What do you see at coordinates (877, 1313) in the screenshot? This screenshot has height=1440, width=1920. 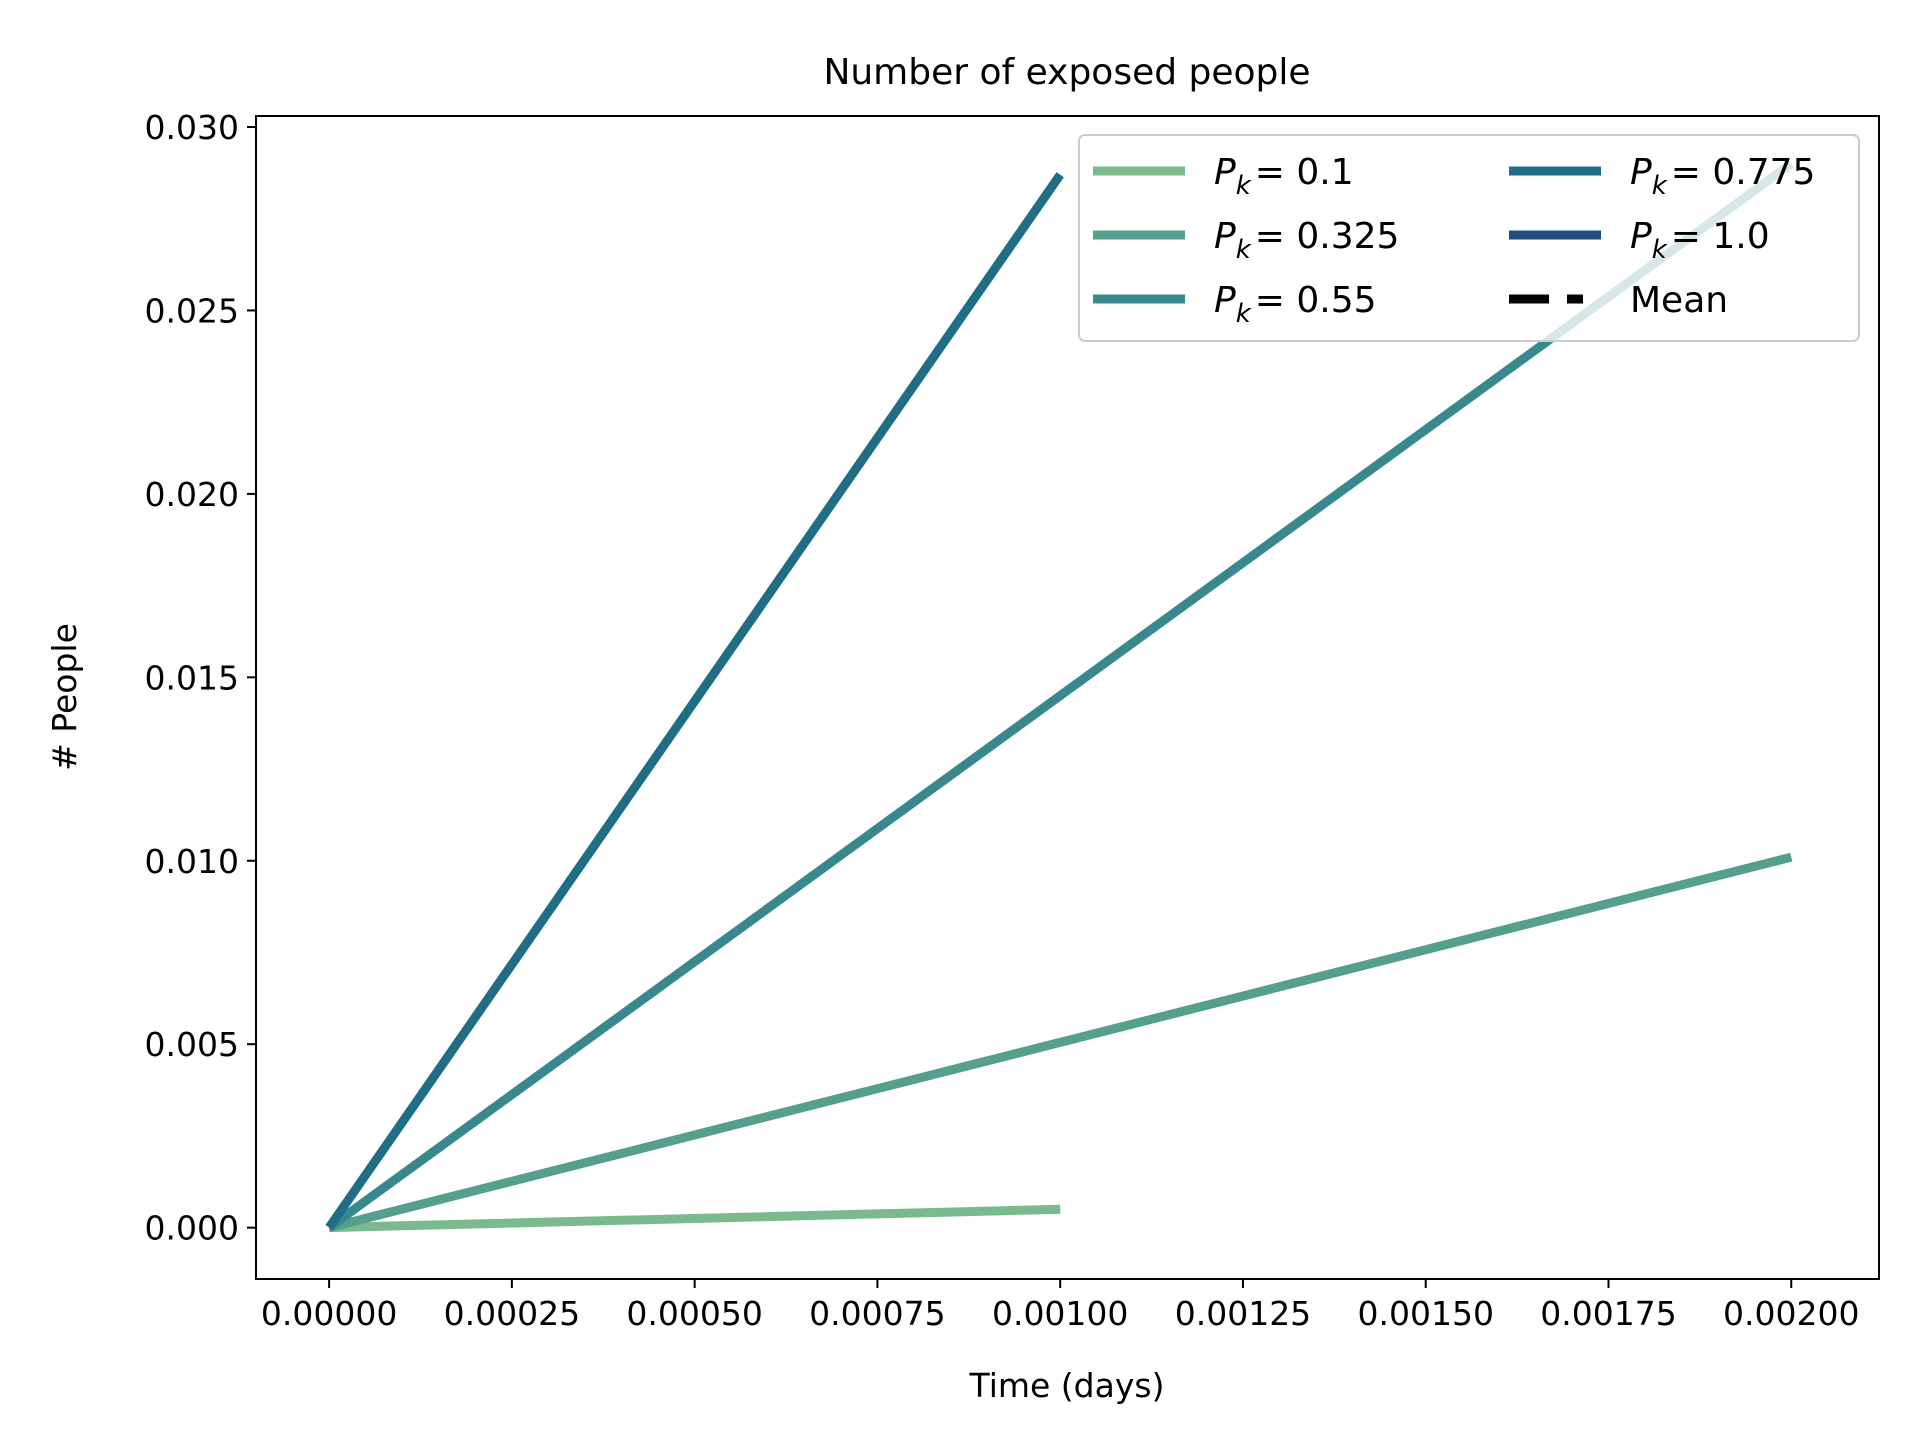 I see `x-tick-label: 0.00075` at bounding box center [877, 1313].